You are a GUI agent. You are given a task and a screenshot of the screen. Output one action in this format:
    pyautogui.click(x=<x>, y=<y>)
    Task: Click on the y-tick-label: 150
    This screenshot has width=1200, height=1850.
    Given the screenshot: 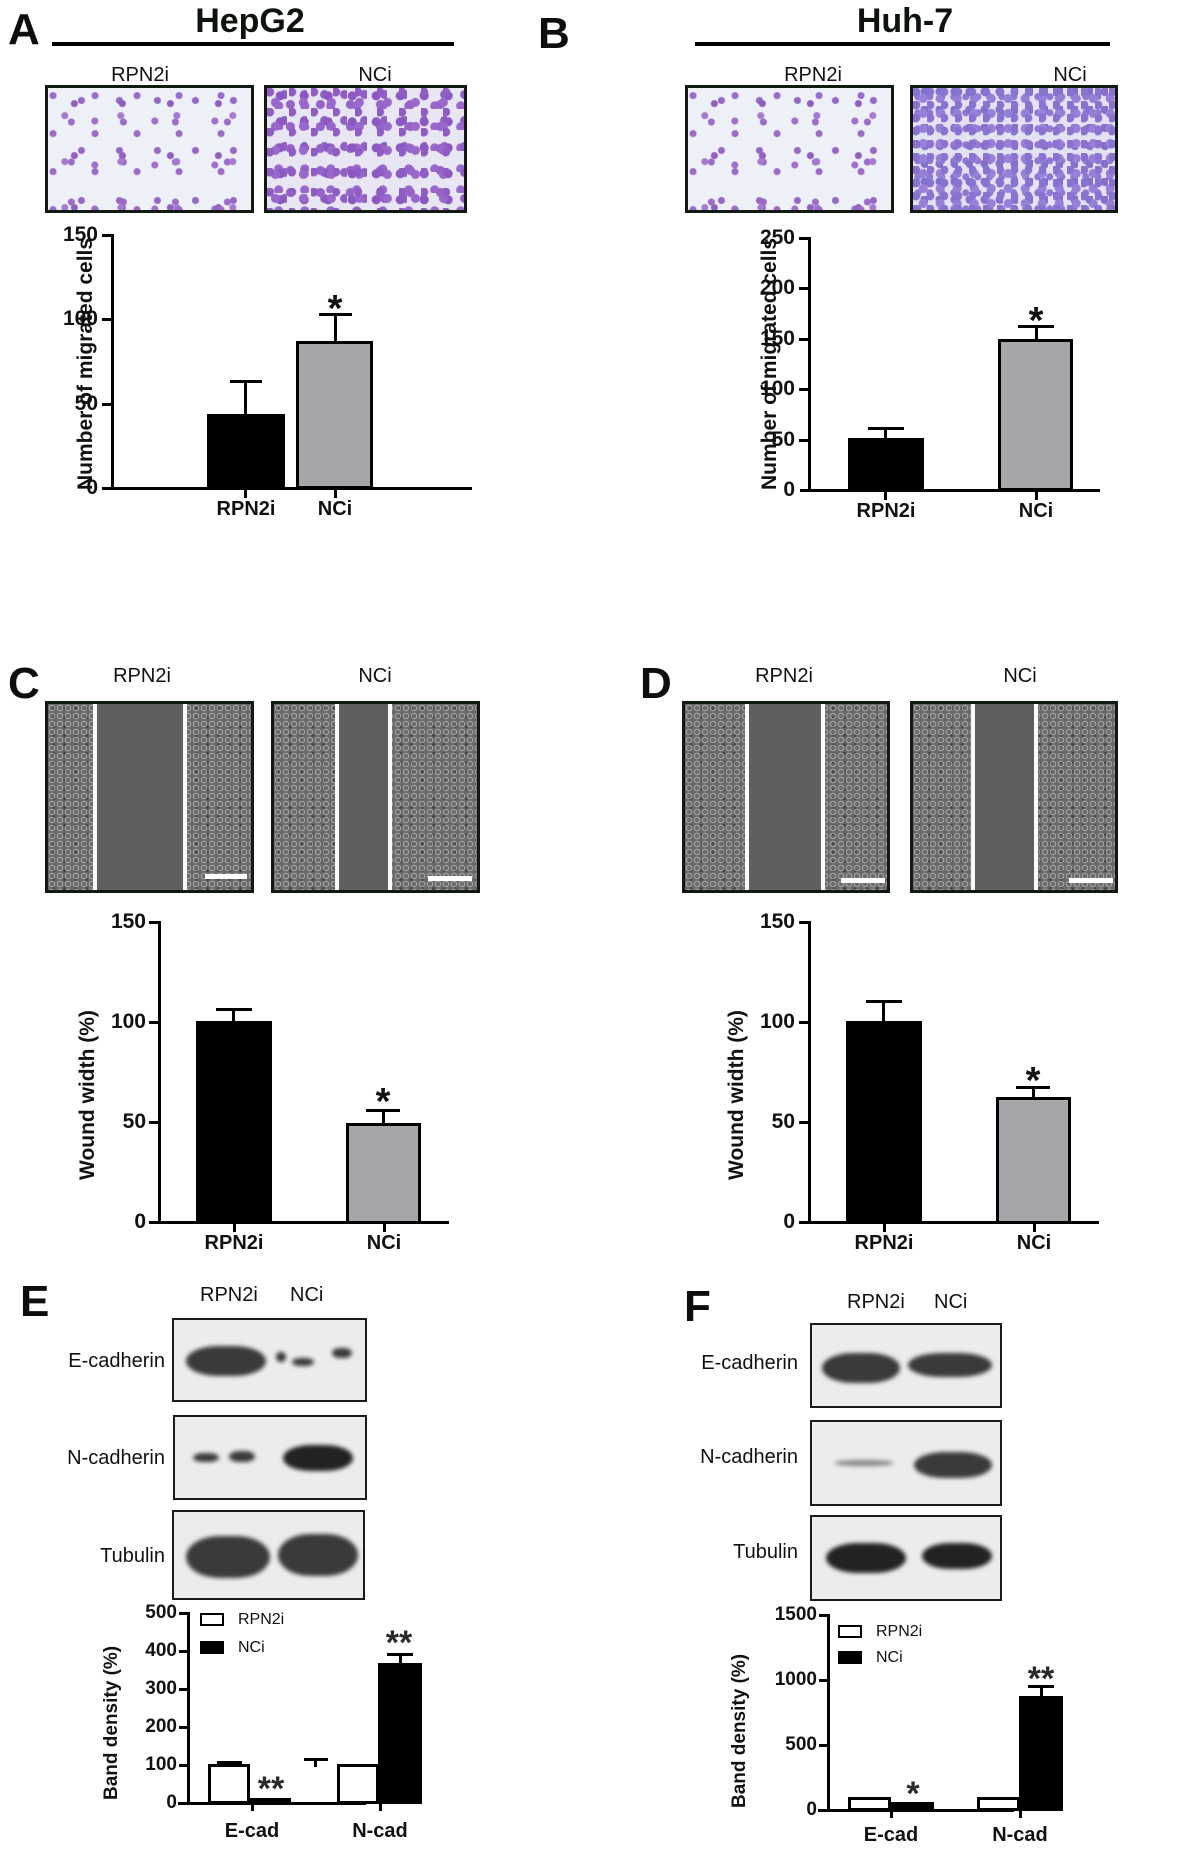 What is the action you would take?
    pyautogui.click(x=777, y=338)
    